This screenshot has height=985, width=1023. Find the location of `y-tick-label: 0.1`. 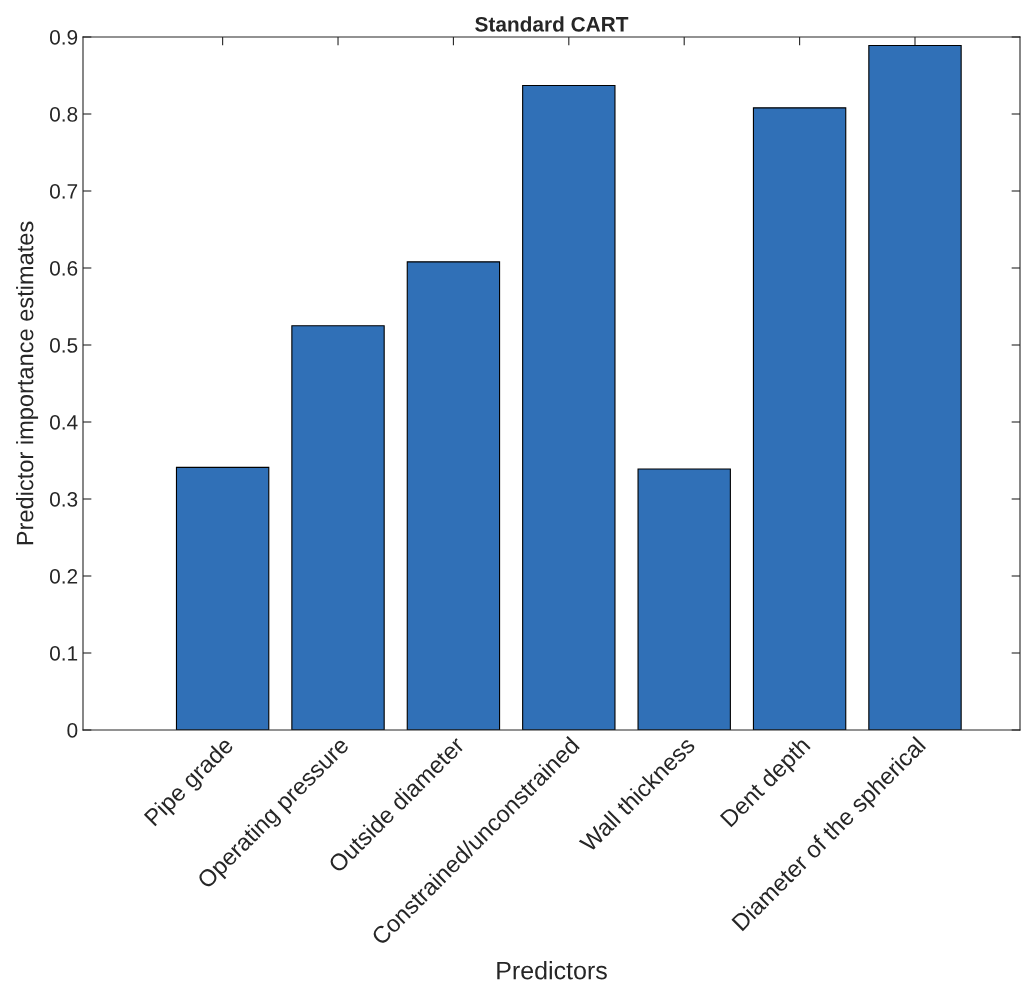

y-tick-label: 0.1 is located at coordinates (63, 653).